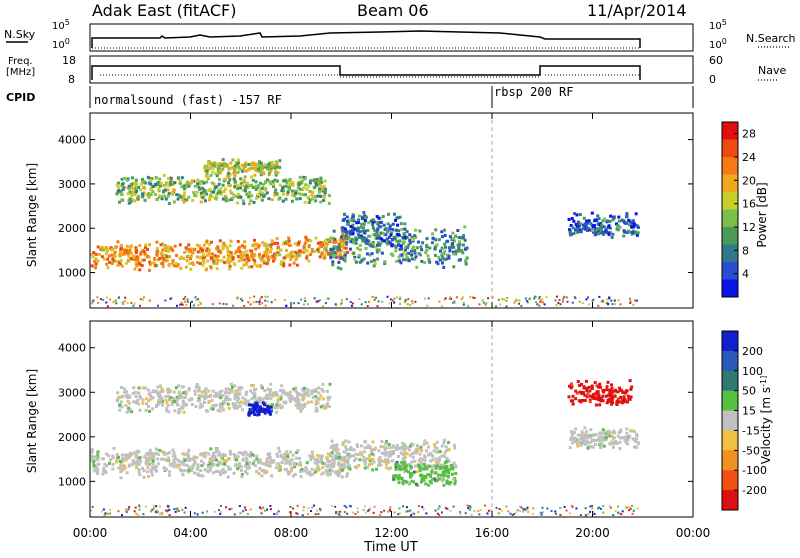  Describe the element at coordinates (766, 420) in the screenshot. I see `velocity-colorbar-label: Velocity [m s-1]` at that location.